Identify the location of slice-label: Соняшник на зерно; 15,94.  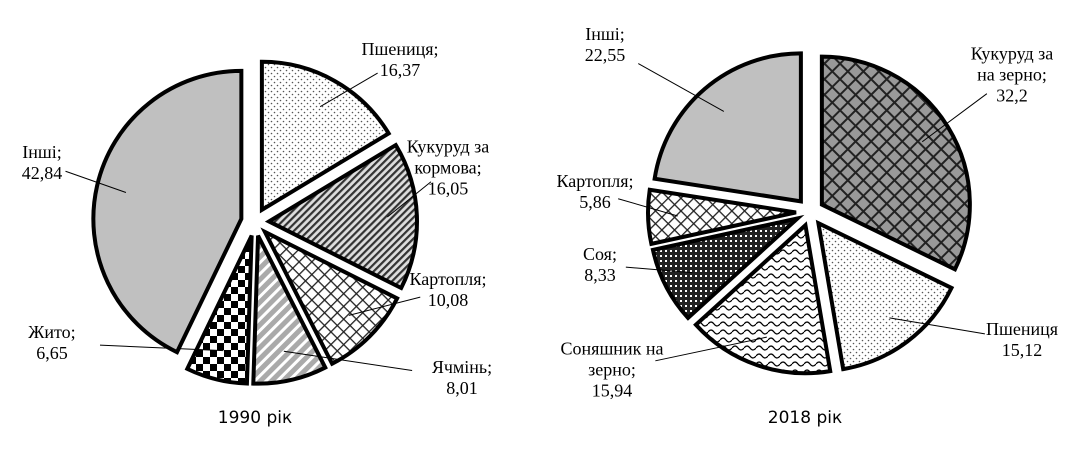
(612, 370).